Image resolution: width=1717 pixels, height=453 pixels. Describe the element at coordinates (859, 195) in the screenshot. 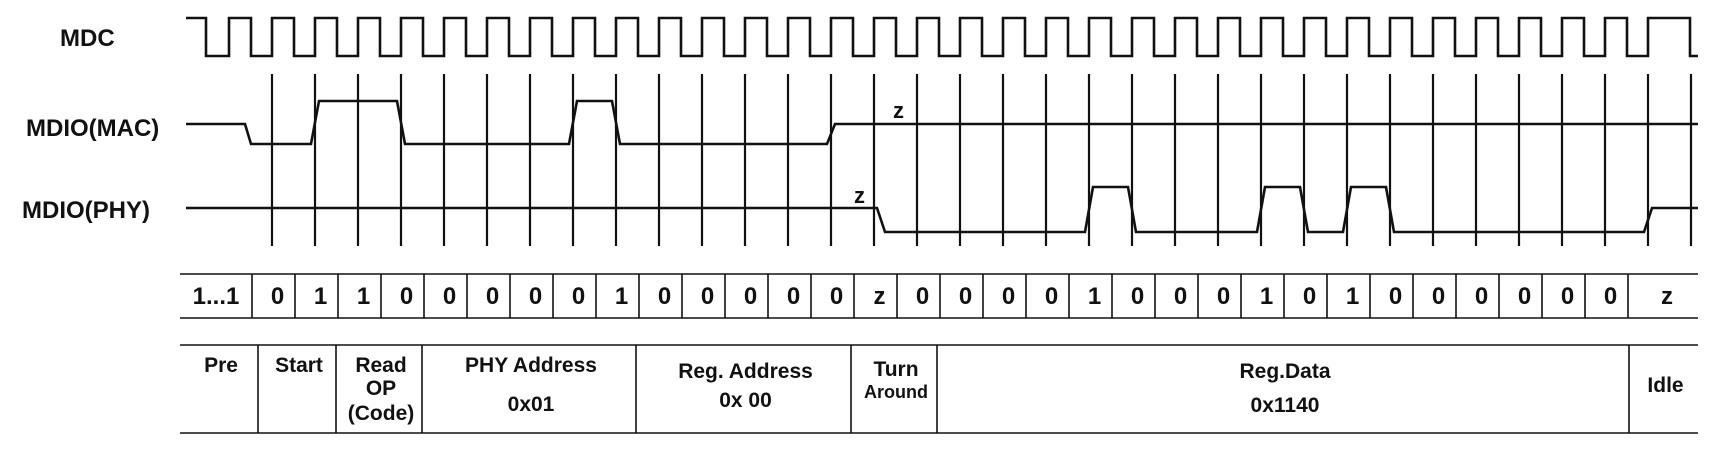

I see `phy-z-mark: z` at that location.